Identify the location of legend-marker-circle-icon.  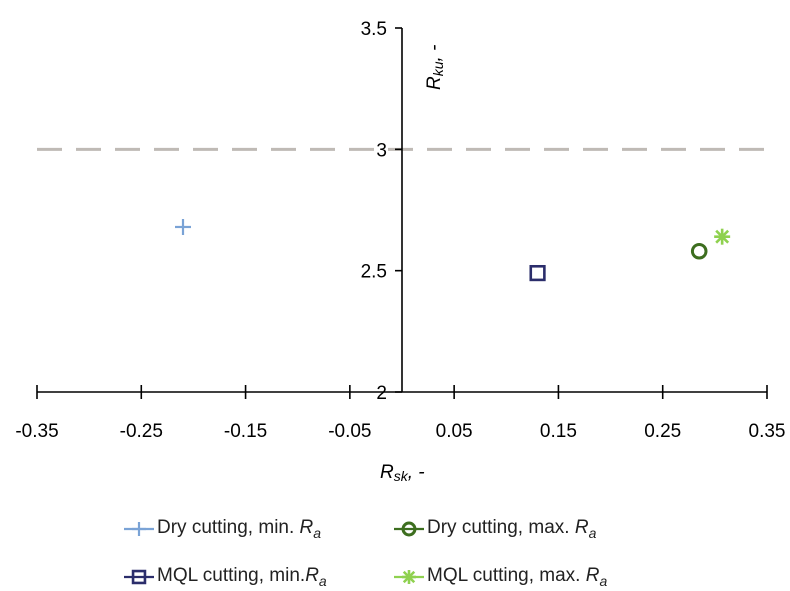
(409, 529).